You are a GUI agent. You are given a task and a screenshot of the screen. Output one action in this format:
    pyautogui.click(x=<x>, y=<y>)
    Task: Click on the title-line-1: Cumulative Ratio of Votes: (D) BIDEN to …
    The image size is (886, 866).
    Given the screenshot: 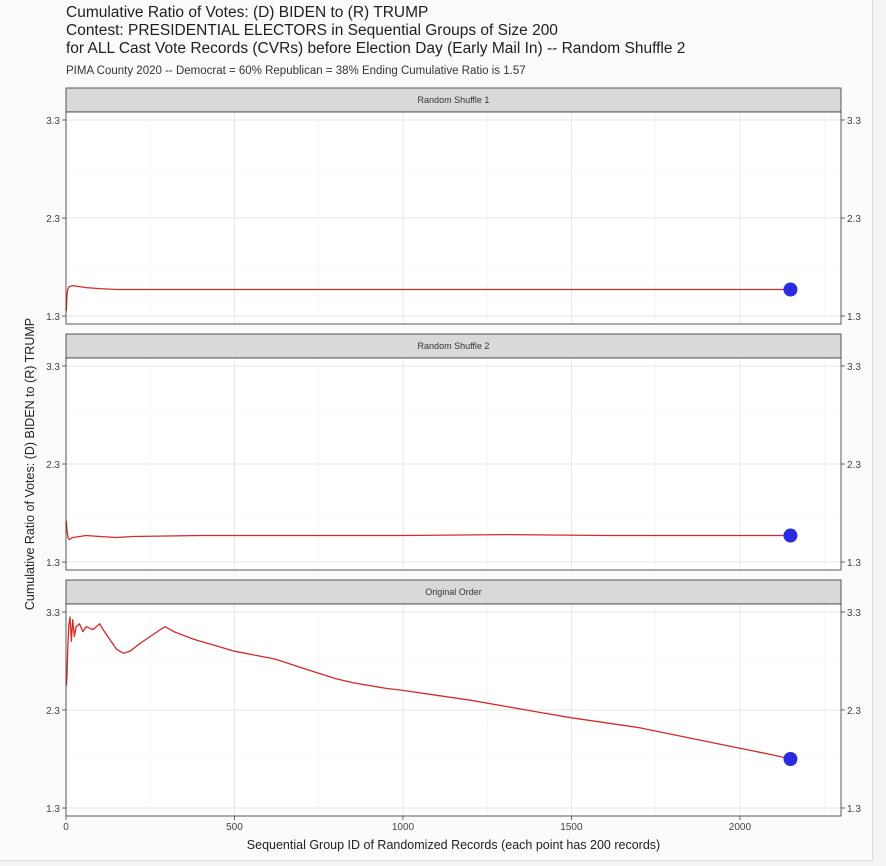 What is the action you would take?
    pyautogui.click(x=247, y=12)
    